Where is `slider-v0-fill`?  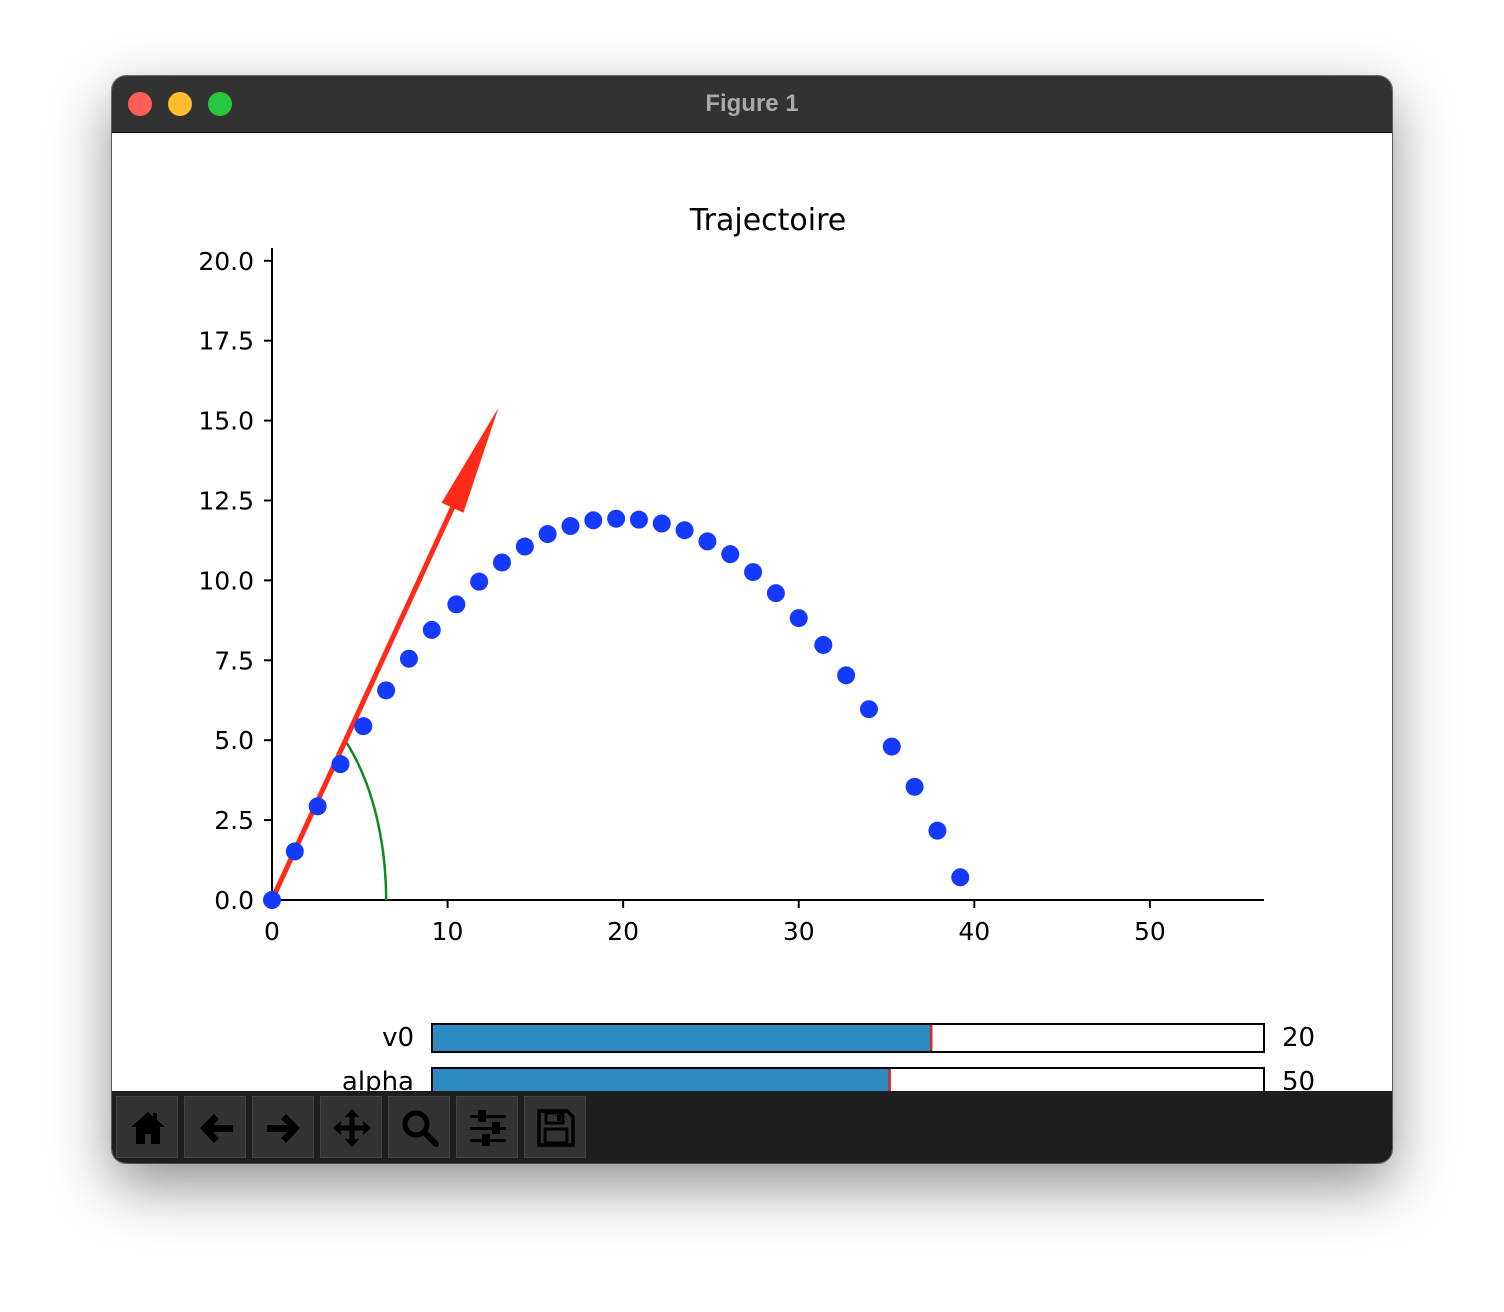 slider-v0-fill is located at coordinates (682, 1038).